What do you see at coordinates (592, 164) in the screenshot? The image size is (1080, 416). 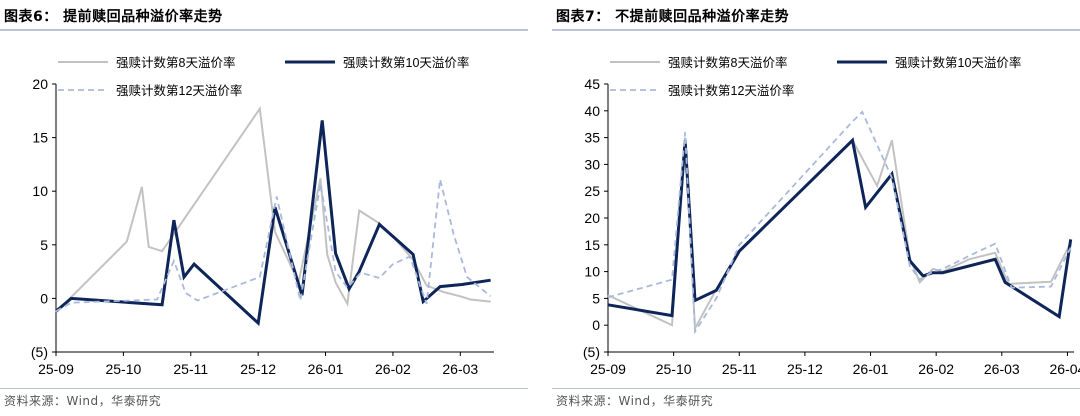 I see `y-tick-label: 30` at bounding box center [592, 164].